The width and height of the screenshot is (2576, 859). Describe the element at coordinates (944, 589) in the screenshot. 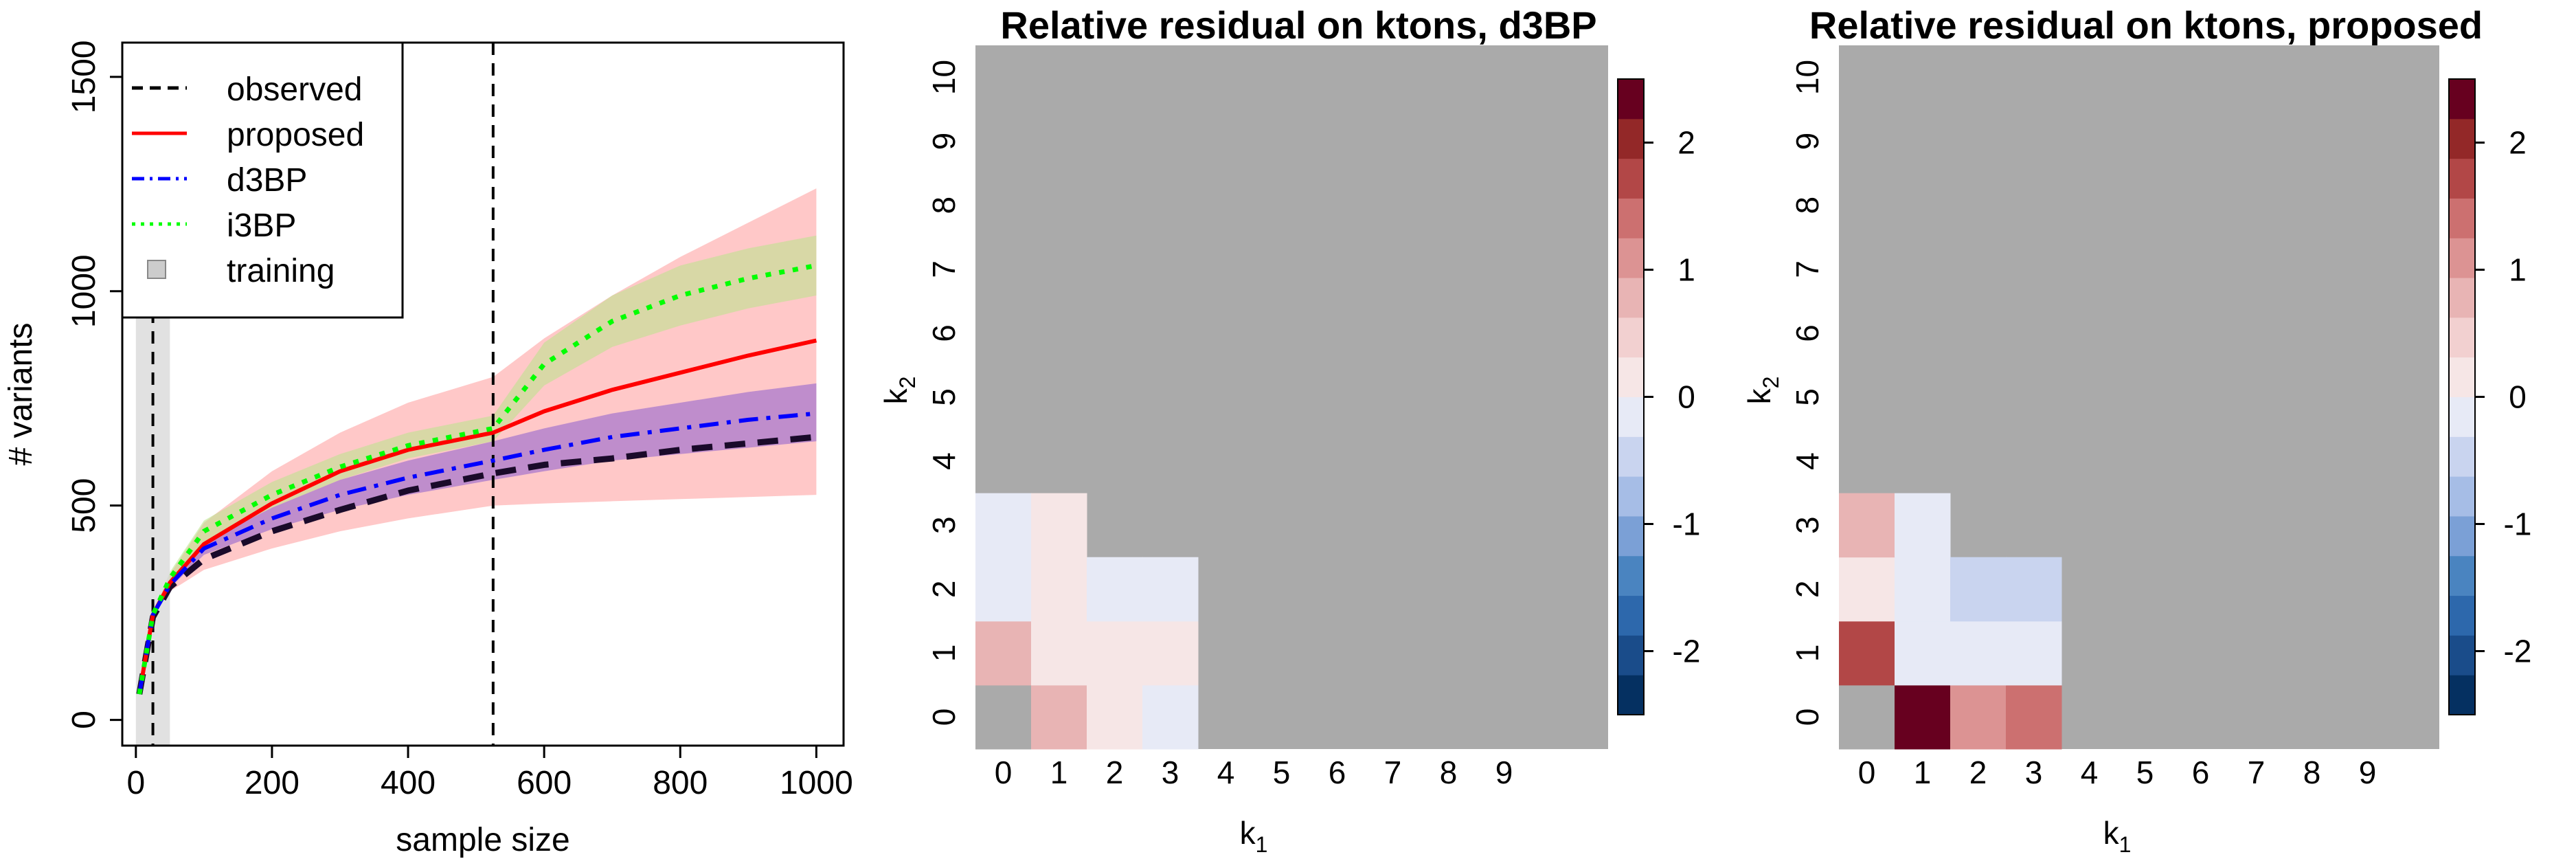

I see `y-tick-label: 2` at that location.